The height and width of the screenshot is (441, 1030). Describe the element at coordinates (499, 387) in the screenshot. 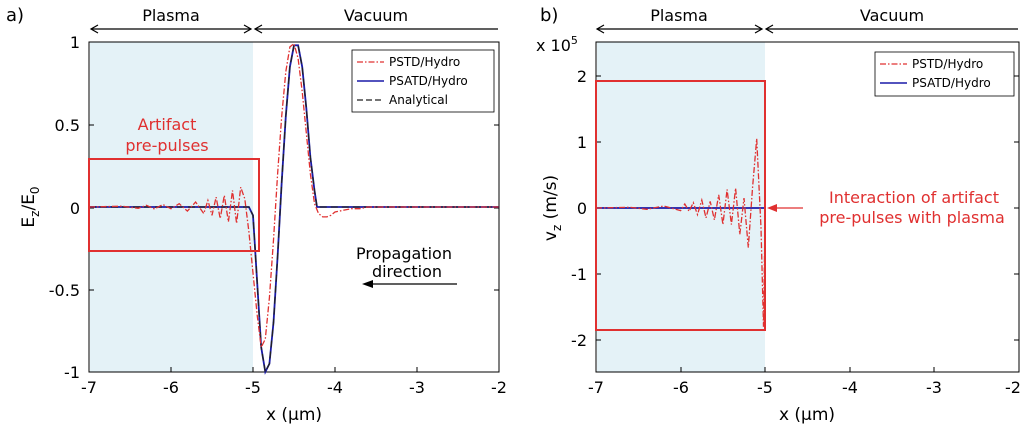

I see `panel-a-xtick-label: -2` at that location.